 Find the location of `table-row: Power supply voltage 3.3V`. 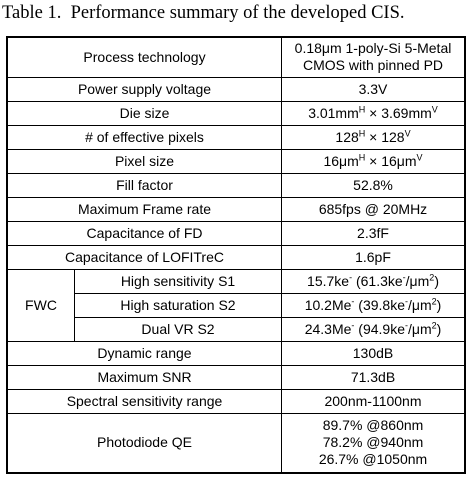

table-row: Power supply voltage 3.3V is located at coordinates (236, 89).